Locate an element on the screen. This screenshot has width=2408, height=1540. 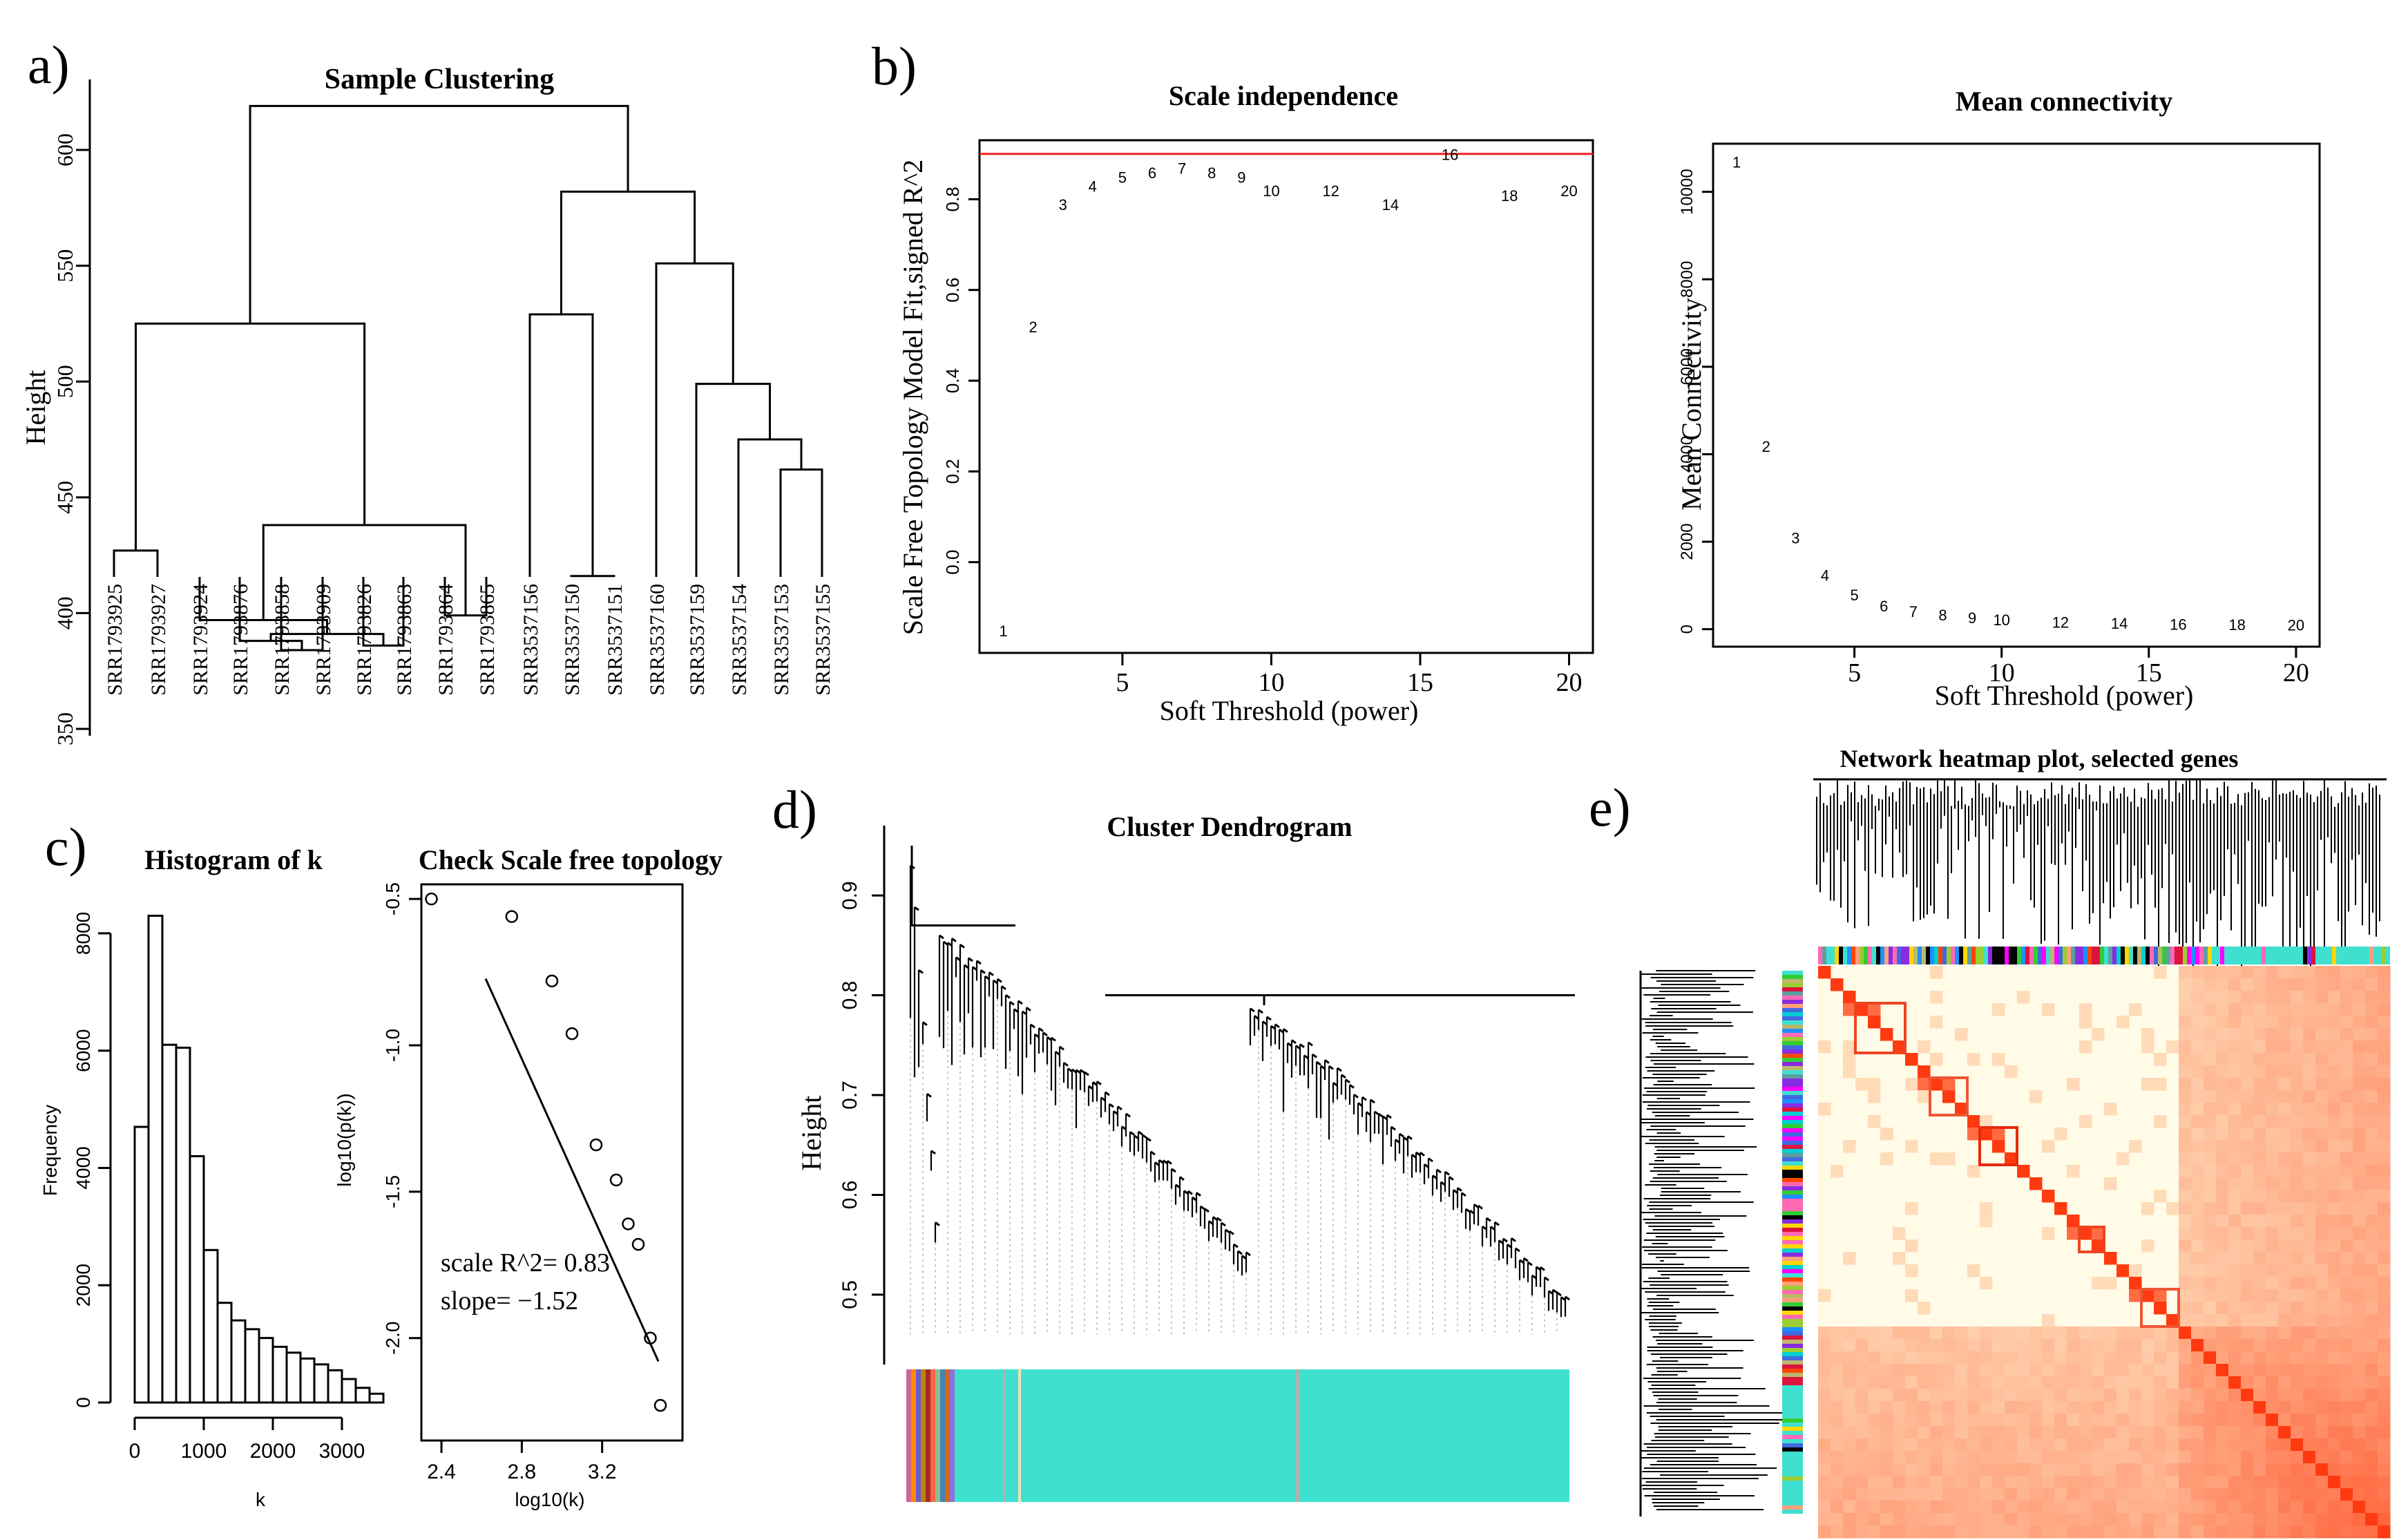
module-band-turquoise is located at coordinates (1237, 1435).